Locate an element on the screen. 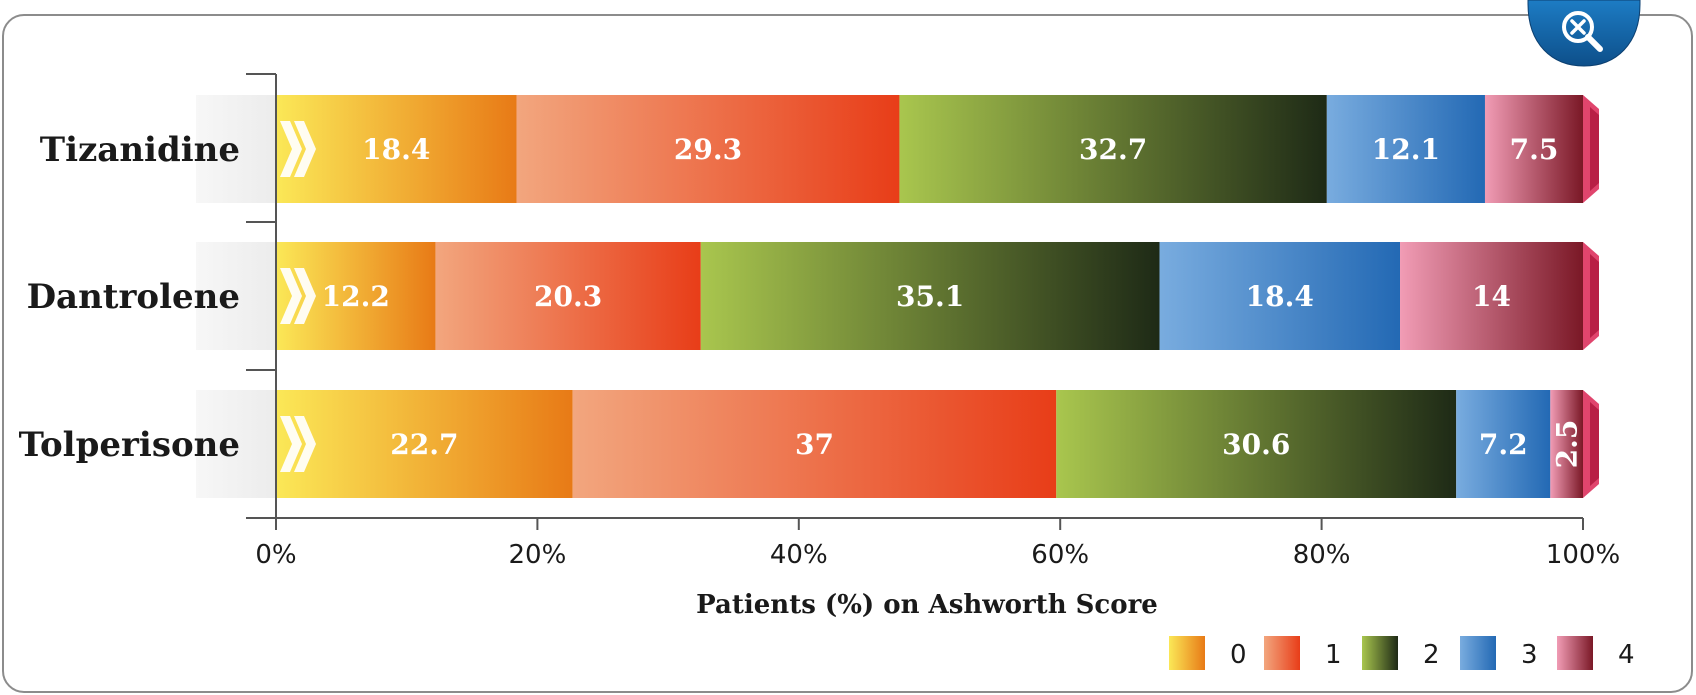 The height and width of the screenshot is (695, 1696). bar-row-tolperisone: 22.7 37 30.6 7.2 2.5 Tolperisone is located at coordinates (809, 444).